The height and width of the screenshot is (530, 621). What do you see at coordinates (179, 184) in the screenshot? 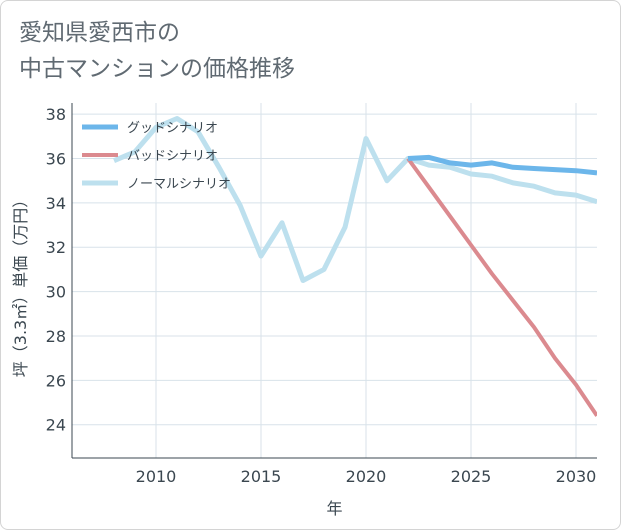
I see `legend-label-2: ノーマルシナリオ` at bounding box center [179, 184].